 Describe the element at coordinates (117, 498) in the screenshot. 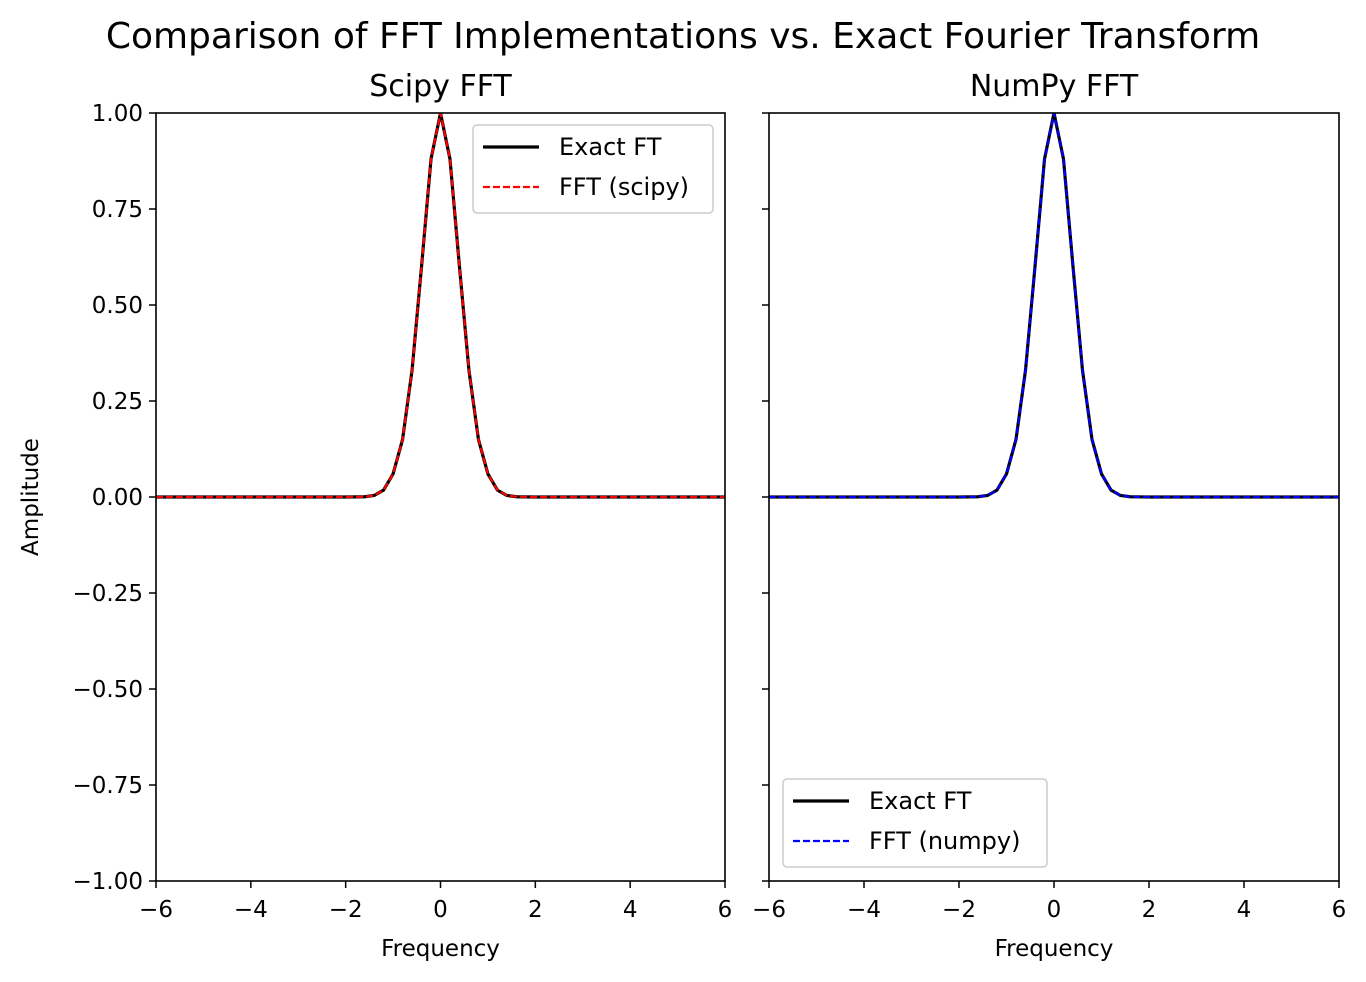

I see `y-tick-label: 0.00` at that location.